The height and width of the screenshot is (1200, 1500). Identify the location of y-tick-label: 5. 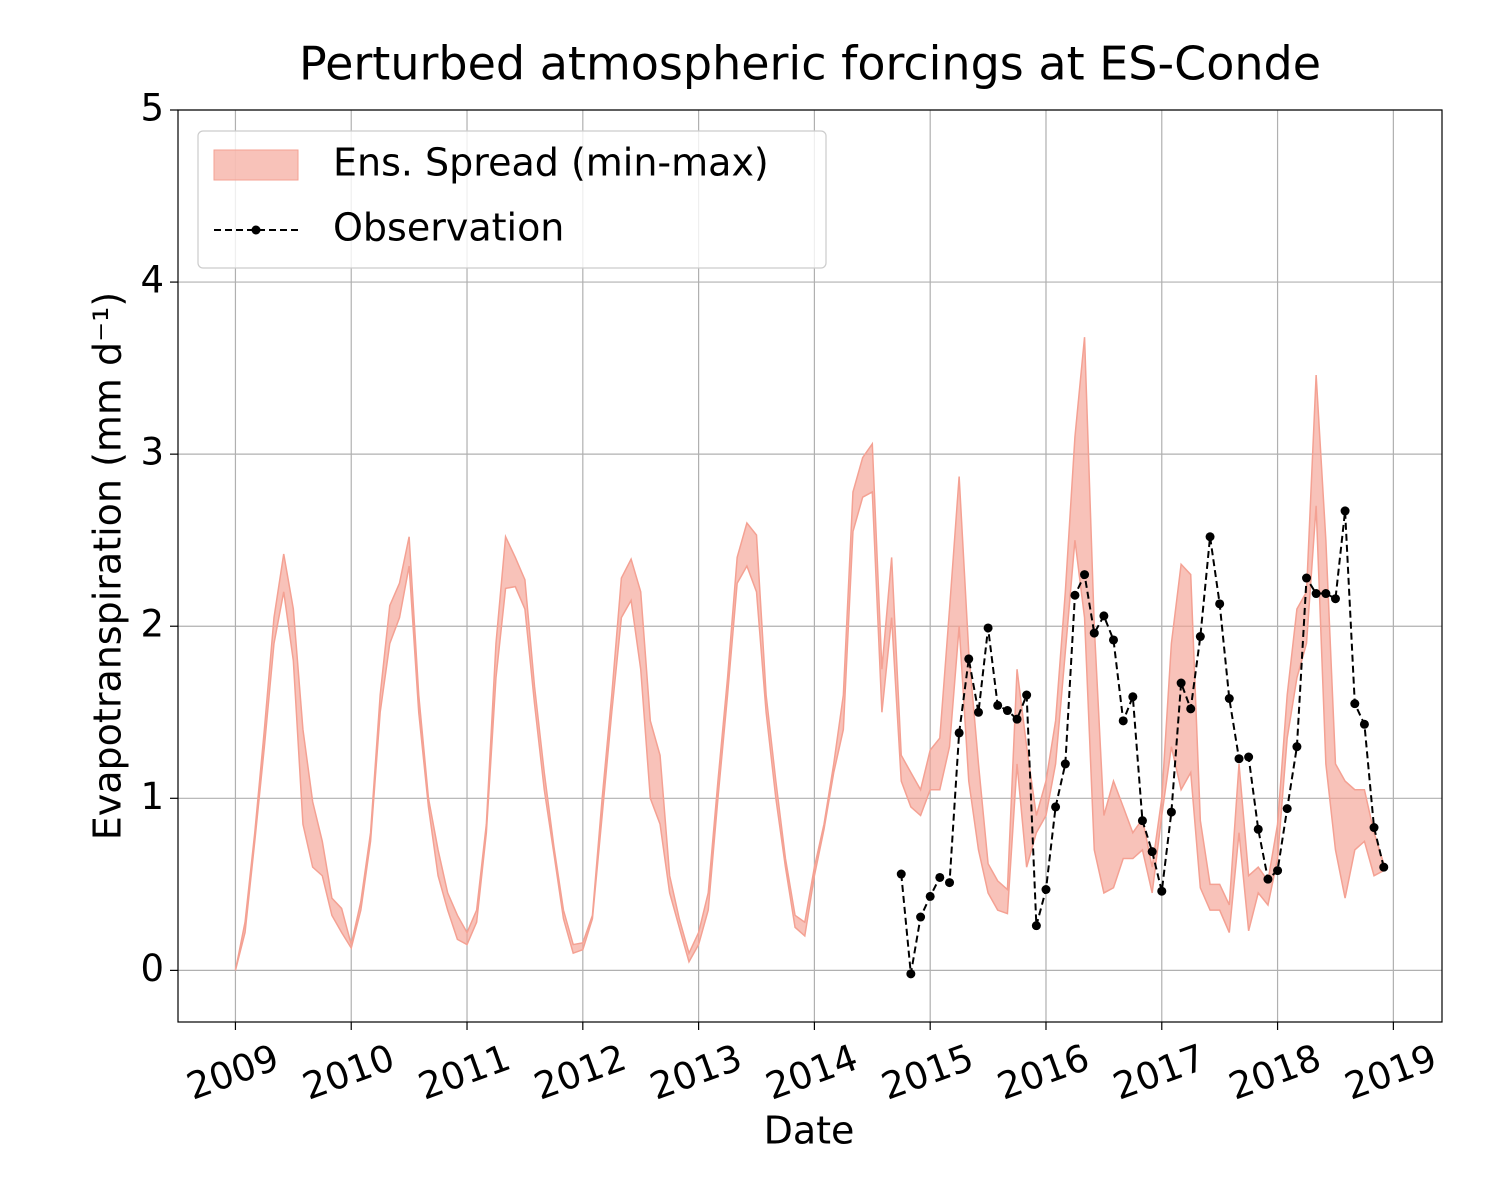
(152, 108).